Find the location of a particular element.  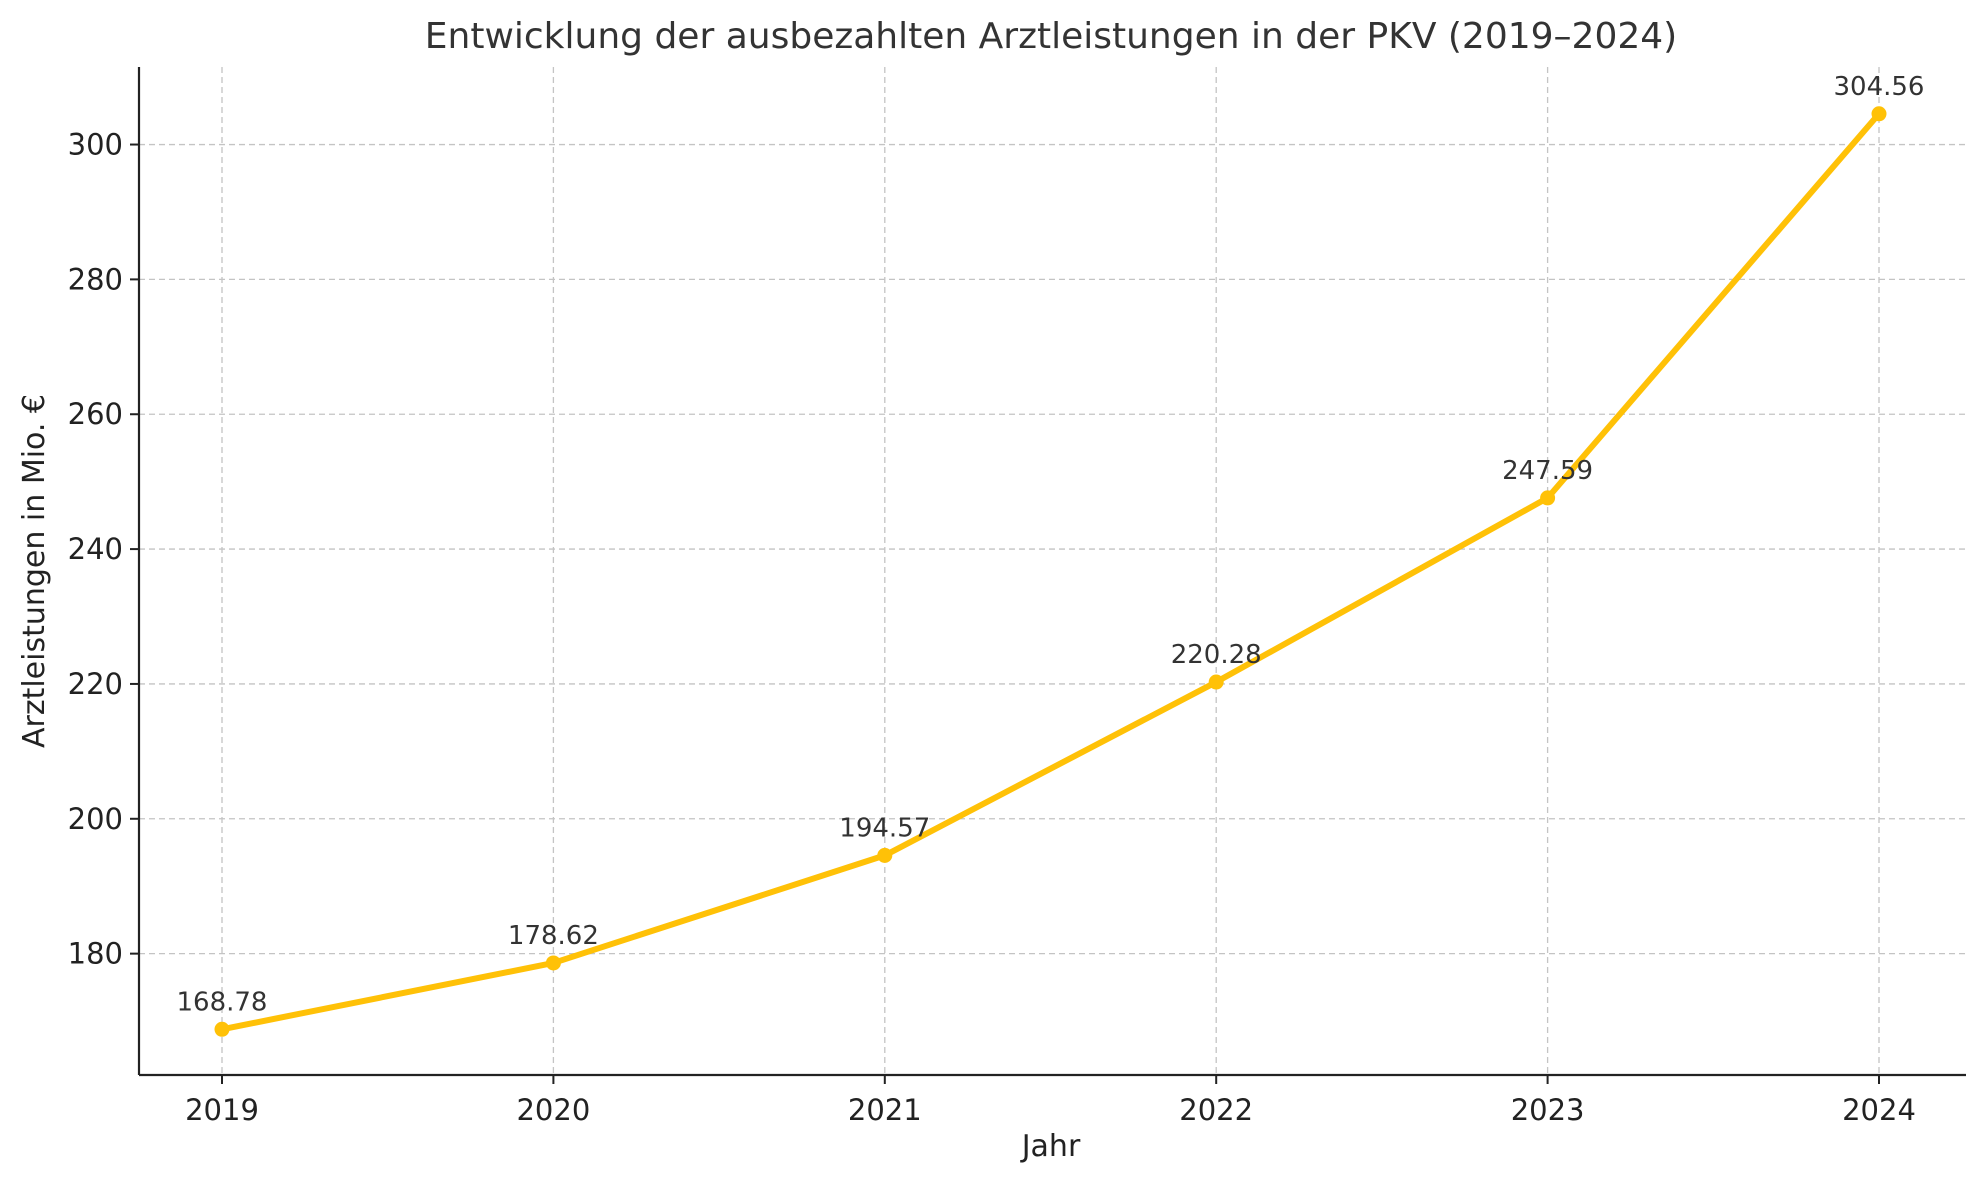

x-tick-label: 2024 is located at coordinates (1879, 1110).